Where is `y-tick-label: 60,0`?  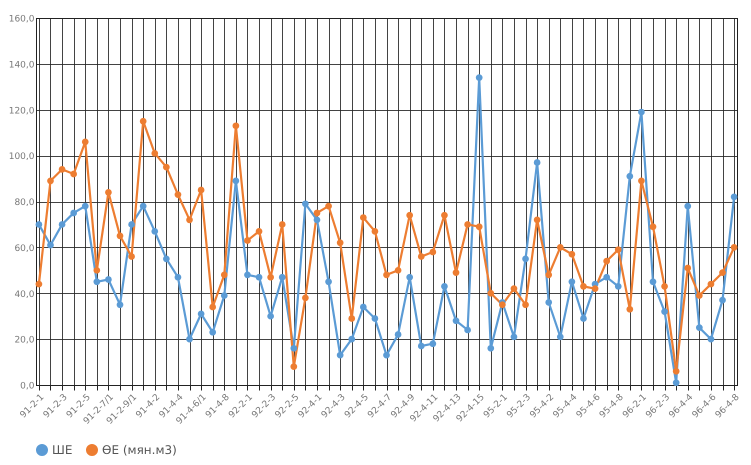
y-tick-label: 60,0 is located at coordinates (24, 249).